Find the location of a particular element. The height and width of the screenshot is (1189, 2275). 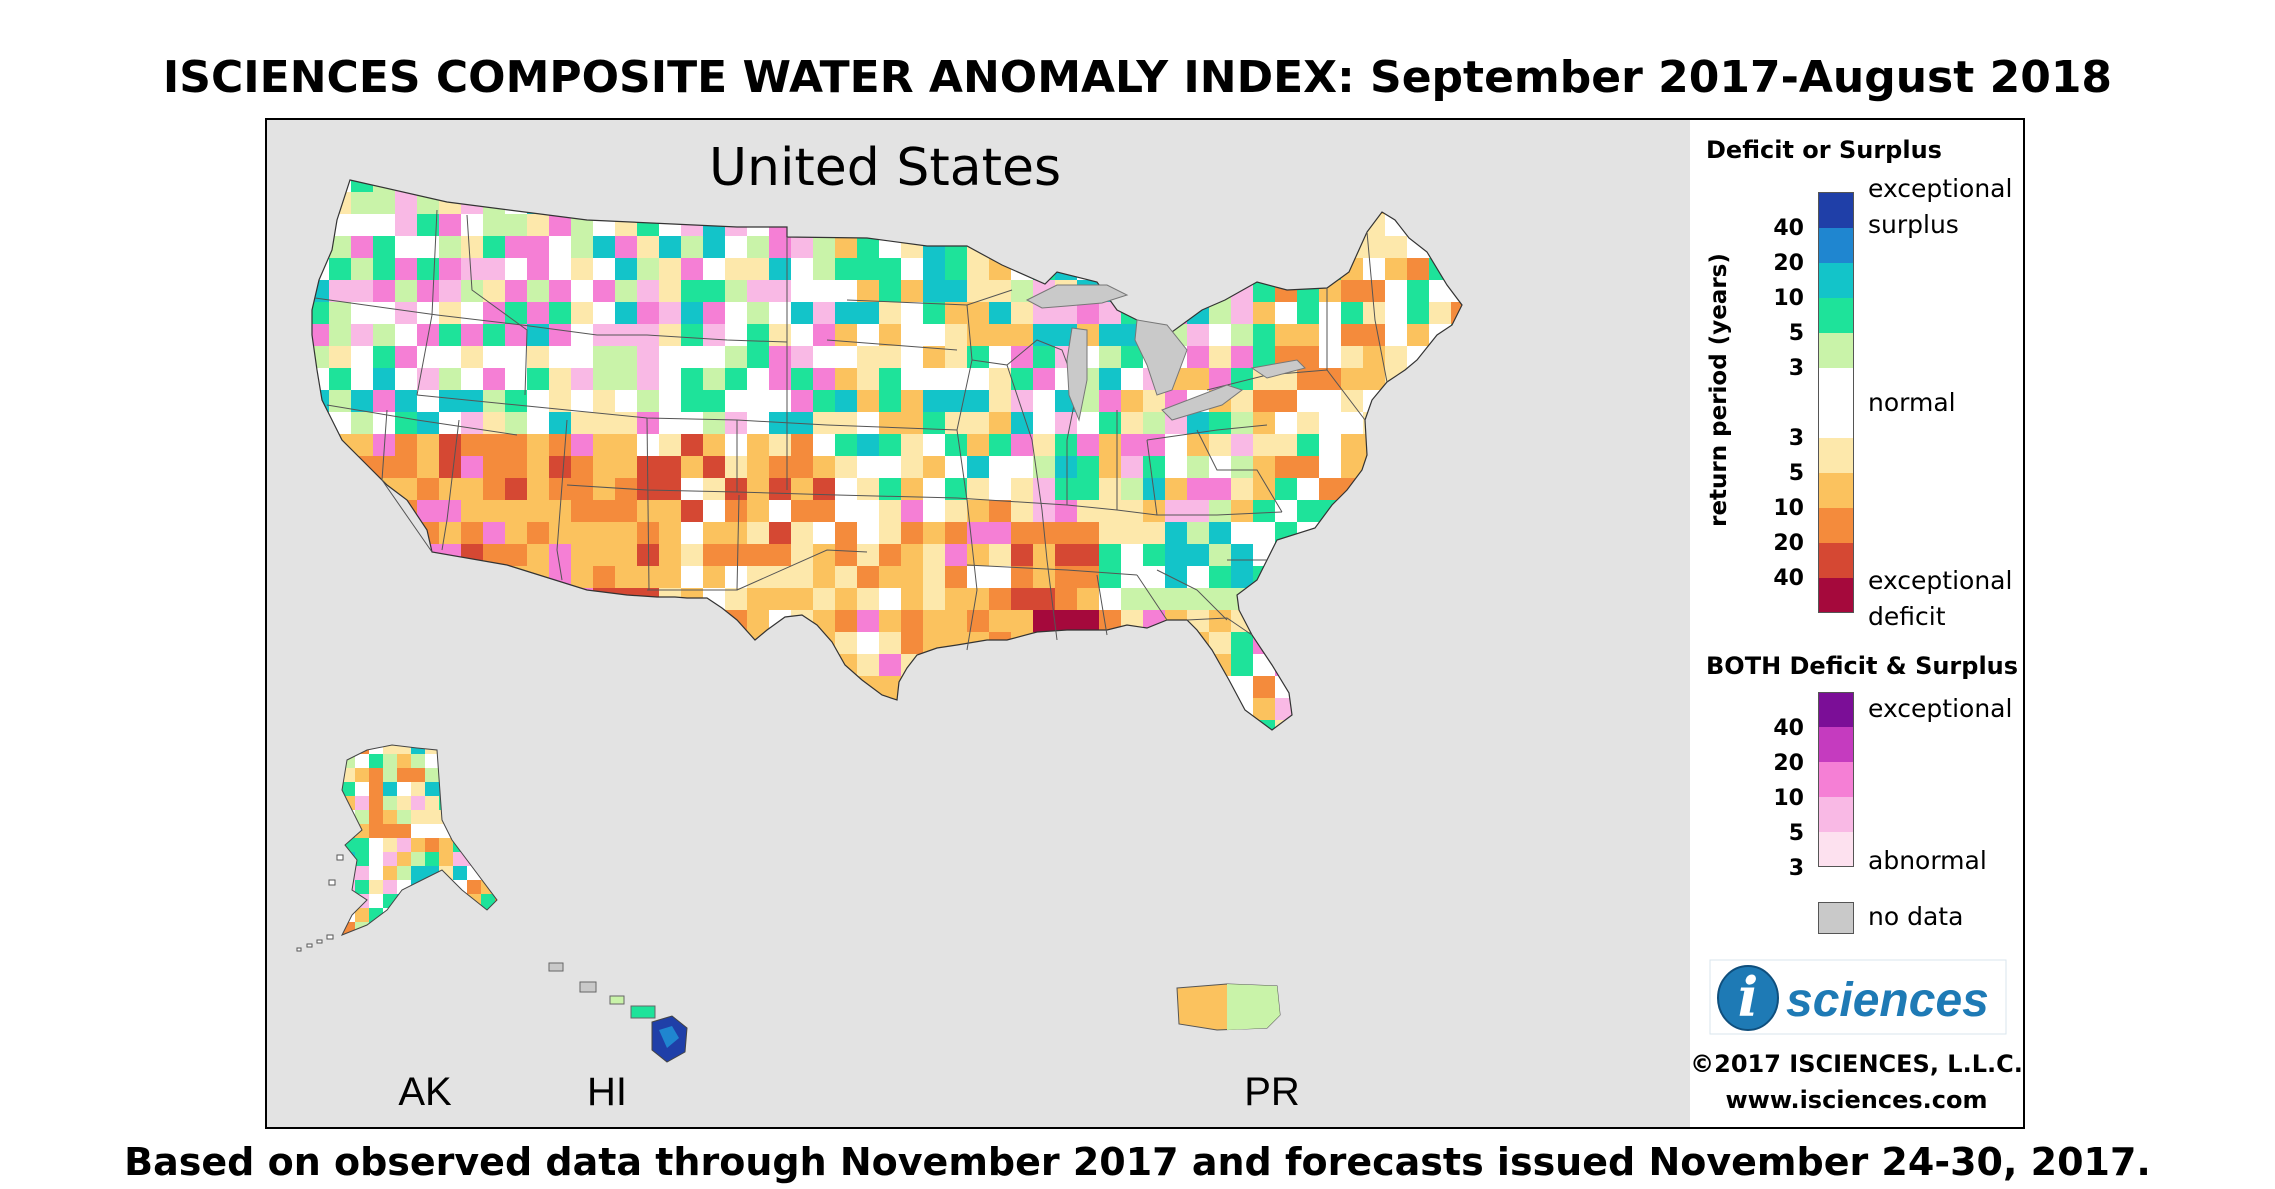

label-both-abnormal: abnormal is located at coordinates (1927, 860).